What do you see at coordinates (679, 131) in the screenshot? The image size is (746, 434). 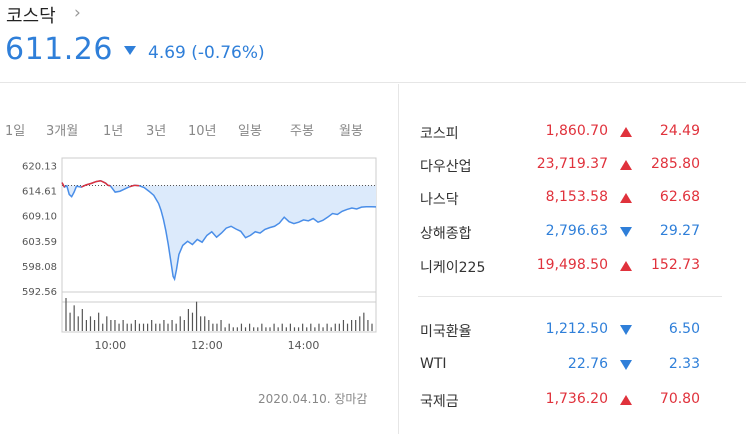 I see `market-change: 24.49` at bounding box center [679, 131].